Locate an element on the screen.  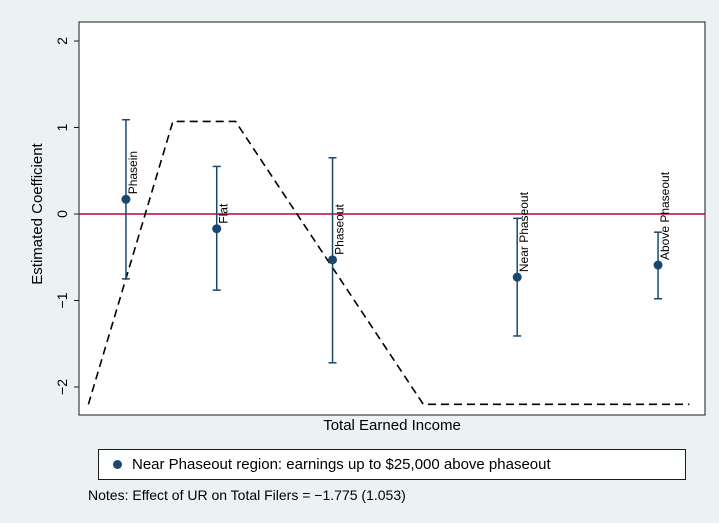
point-phaseout is located at coordinates (333, 260).